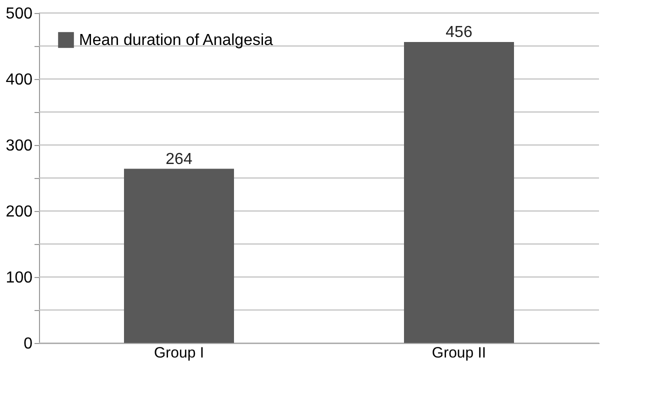  What do you see at coordinates (179, 159) in the screenshot?
I see `data-label: 264` at bounding box center [179, 159].